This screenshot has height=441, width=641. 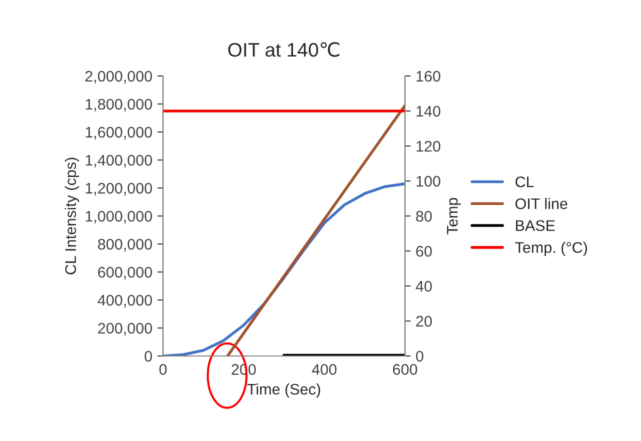 What do you see at coordinates (125, 301) in the screenshot?
I see `y-tick-label: 400,000` at bounding box center [125, 301].